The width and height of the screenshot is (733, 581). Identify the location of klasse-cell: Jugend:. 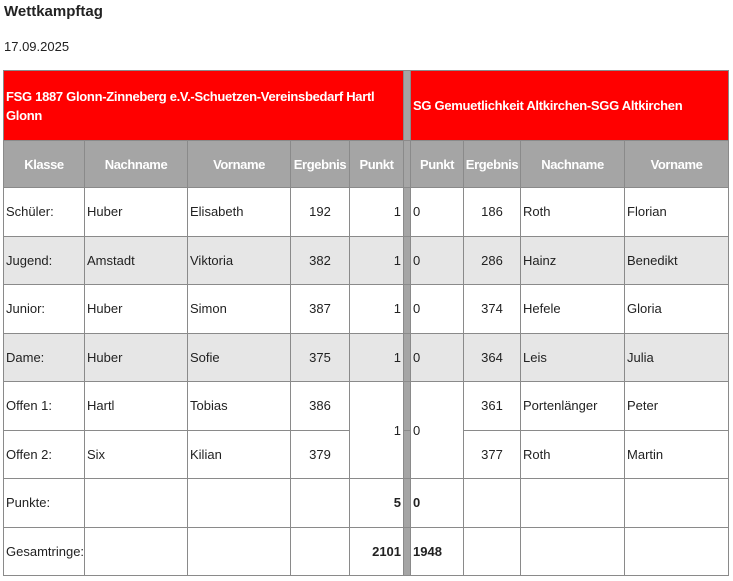
(44, 260).